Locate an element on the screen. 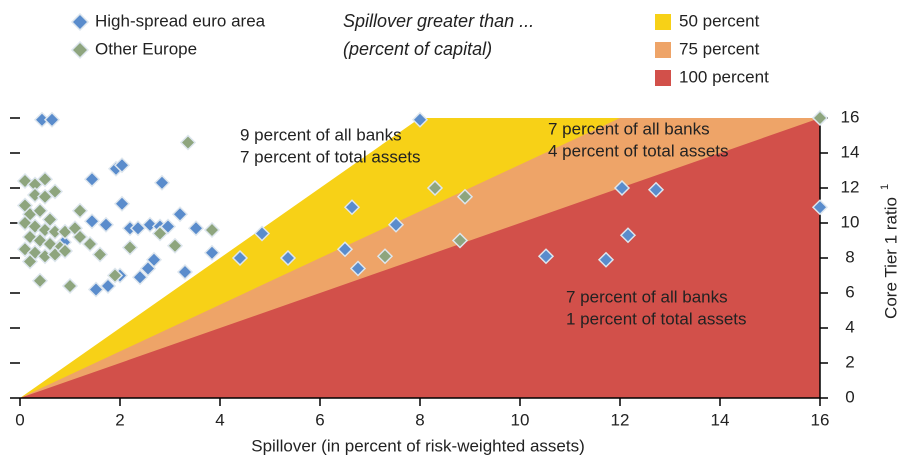 The height and width of the screenshot is (464, 904). x-tick-label: 16 is located at coordinates (820, 419).